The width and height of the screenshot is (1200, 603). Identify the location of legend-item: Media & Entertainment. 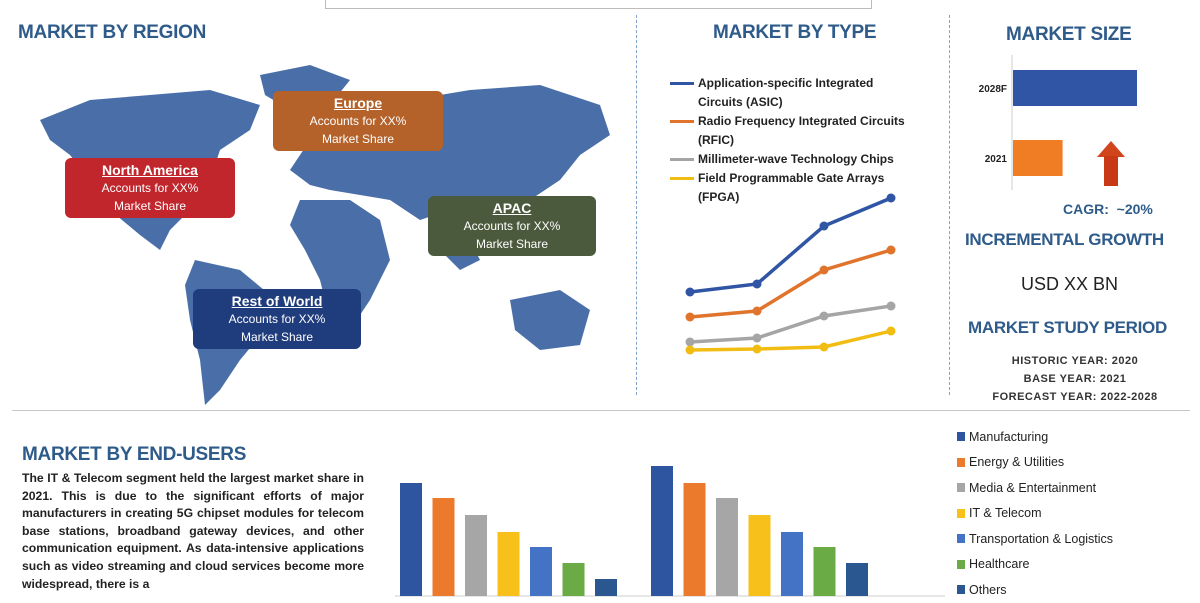
(1035, 488).